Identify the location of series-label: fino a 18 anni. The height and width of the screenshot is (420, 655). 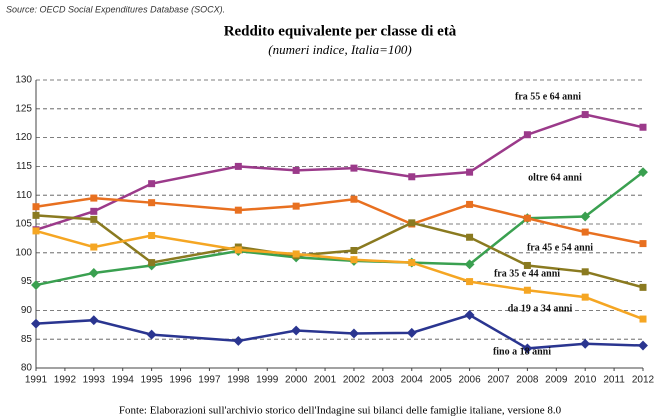
(522, 351).